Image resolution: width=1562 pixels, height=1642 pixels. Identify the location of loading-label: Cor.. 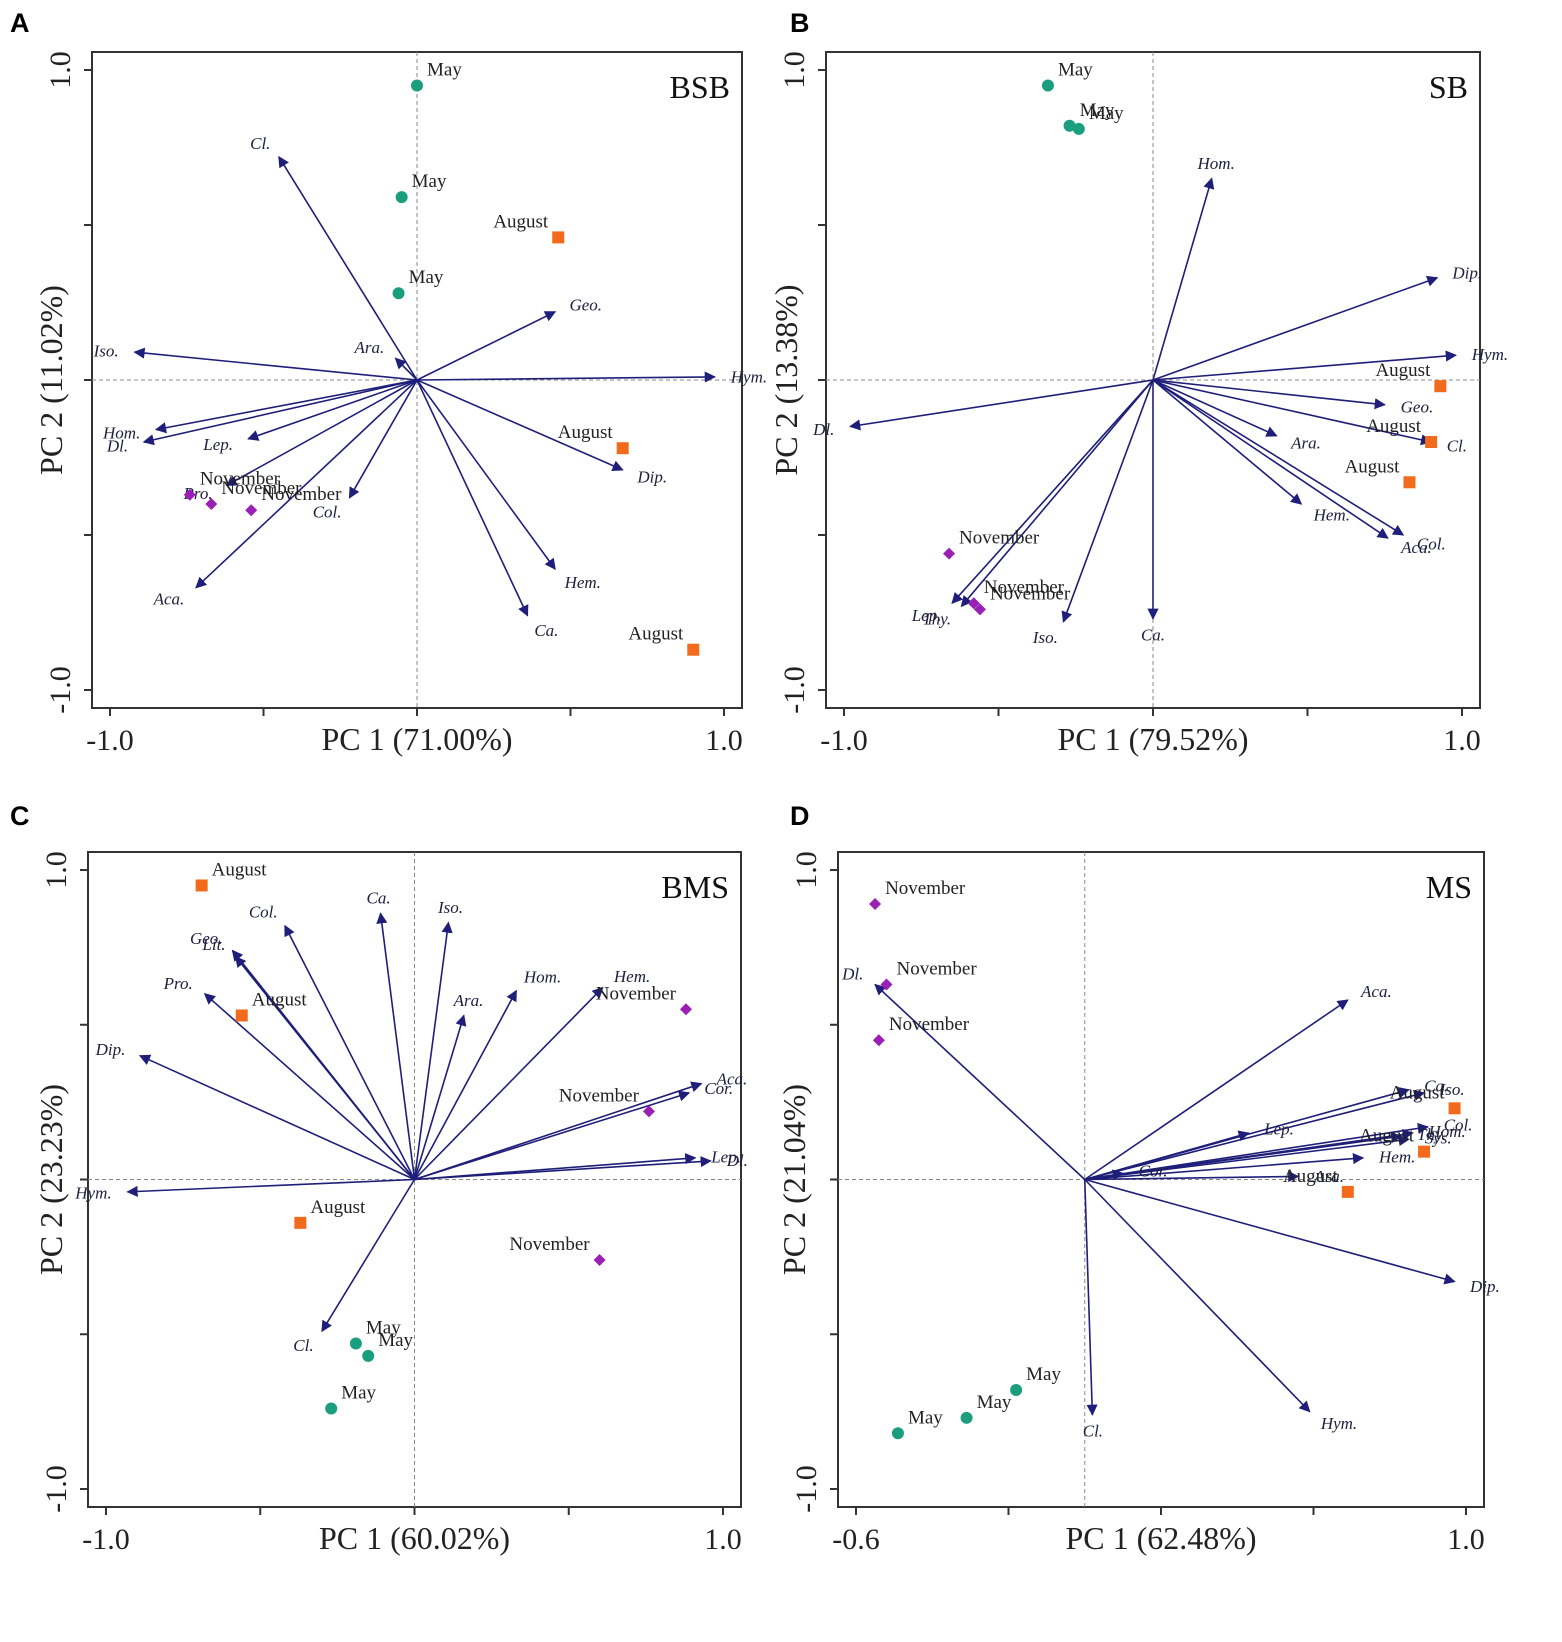
(718, 1088).